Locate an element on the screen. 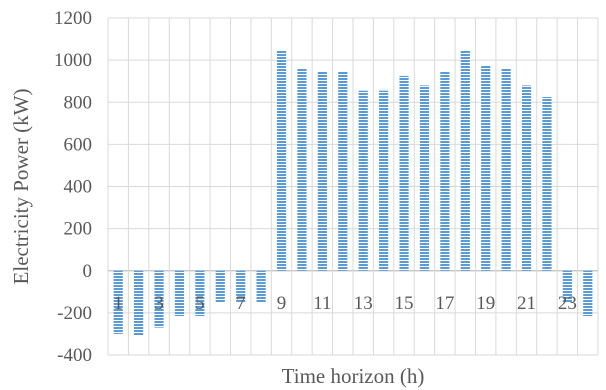 This screenshot has width=606, height=390. y-tick-label: 1000 is located at coordinates (73, 60).